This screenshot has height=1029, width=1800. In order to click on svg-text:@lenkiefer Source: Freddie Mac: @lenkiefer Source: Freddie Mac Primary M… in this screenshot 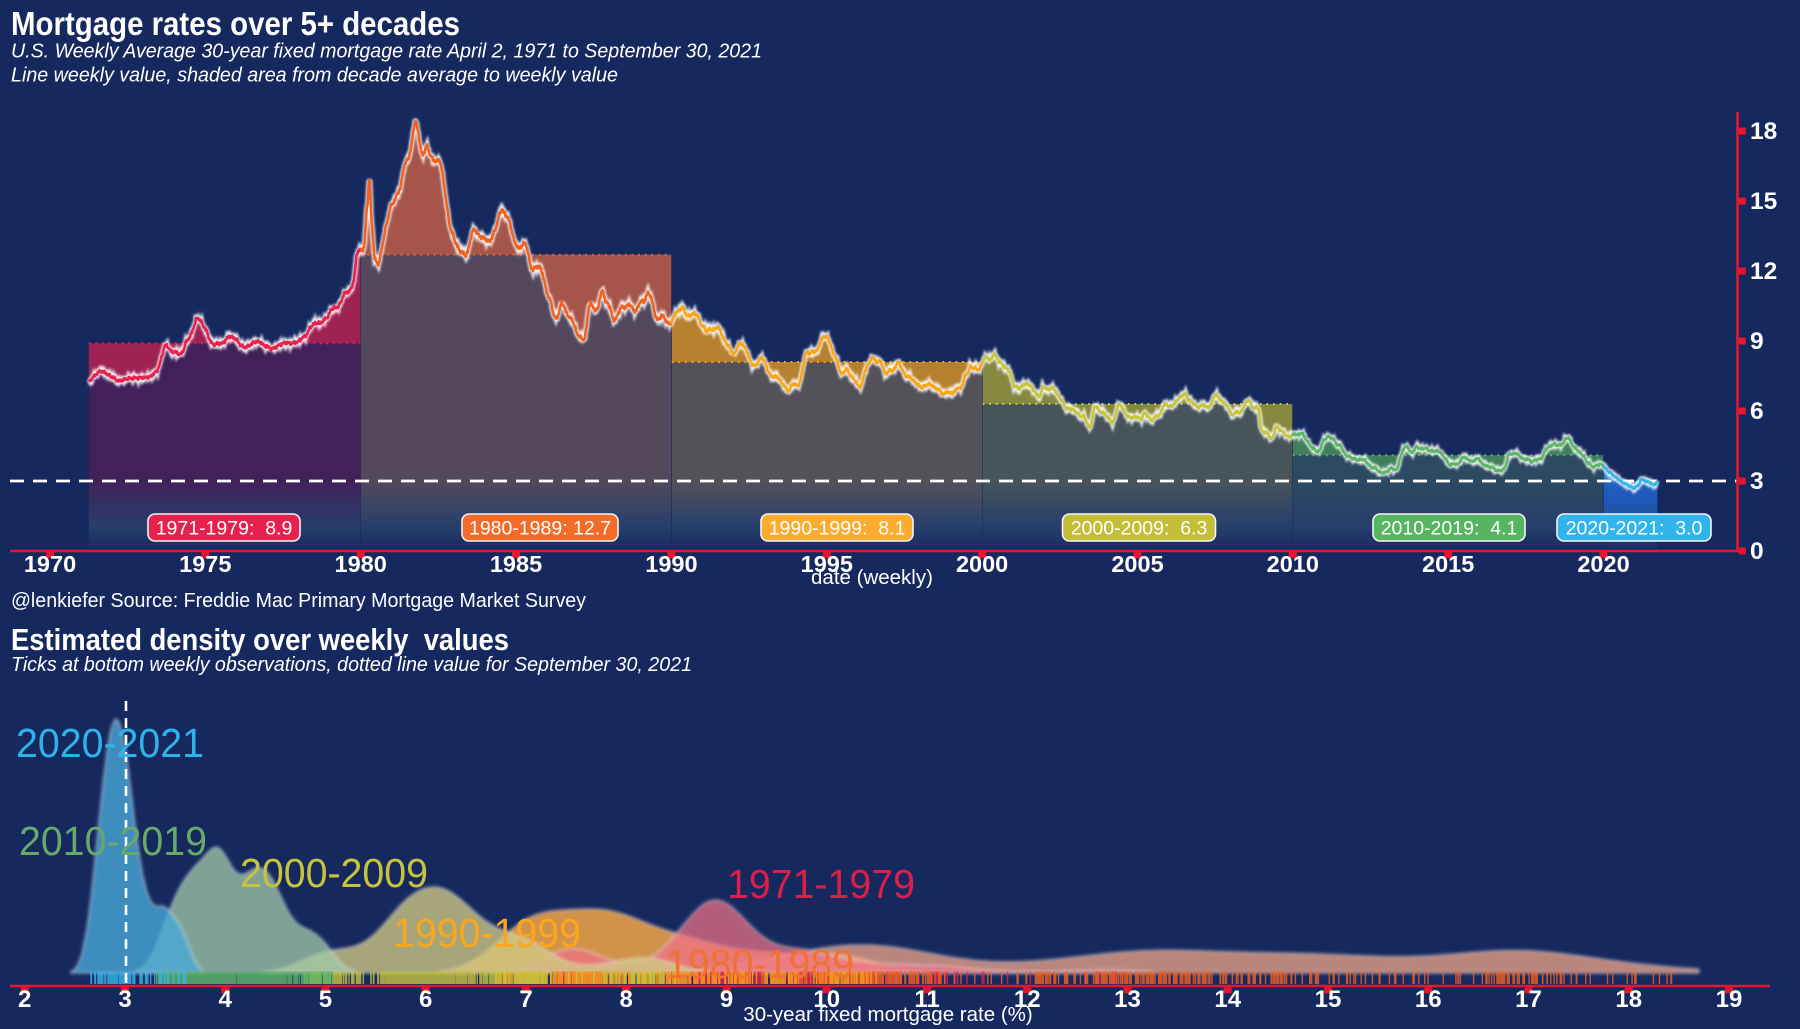, I will do `click(299, 600)`.